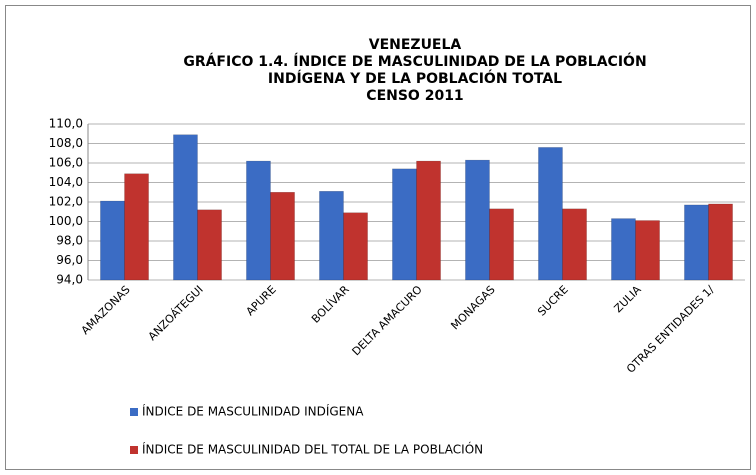  Describe the element at coordinates (66, 143) in the screenshot. I see `y-tick-label: 108,0` at that location.